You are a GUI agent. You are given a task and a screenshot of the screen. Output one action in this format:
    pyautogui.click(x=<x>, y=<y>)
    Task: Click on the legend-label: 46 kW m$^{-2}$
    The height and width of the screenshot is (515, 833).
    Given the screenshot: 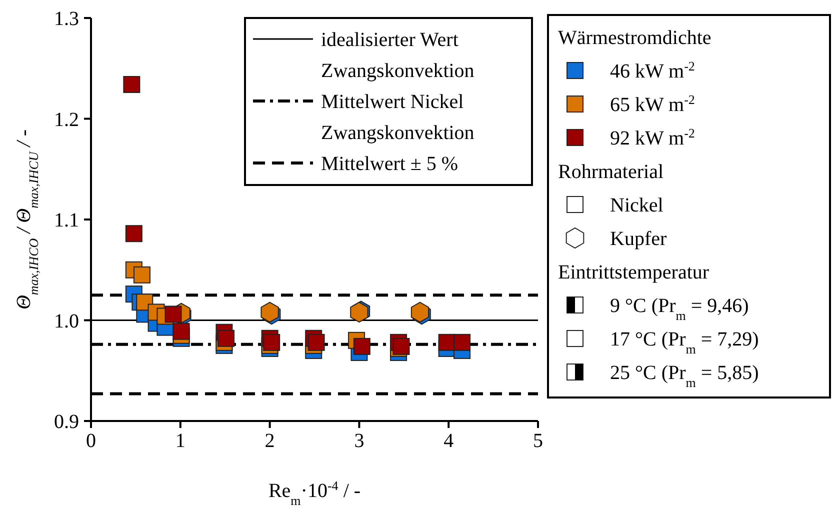 What is the action you would take?
    pyautogui.click(x=652, y=70)
    